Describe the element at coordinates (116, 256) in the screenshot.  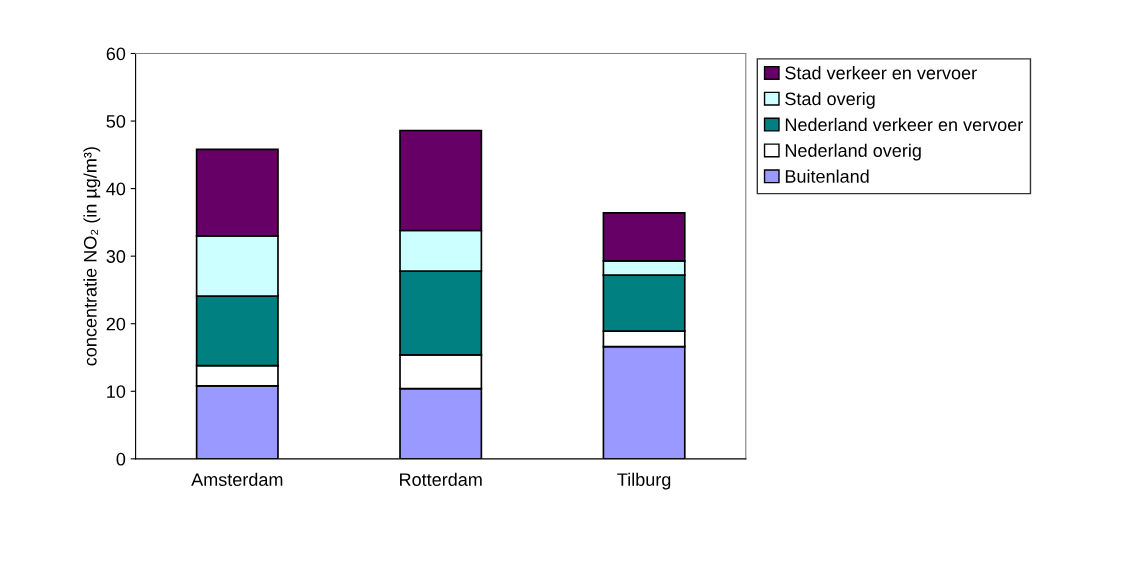
I see `y-tick-label: 30` at that location.